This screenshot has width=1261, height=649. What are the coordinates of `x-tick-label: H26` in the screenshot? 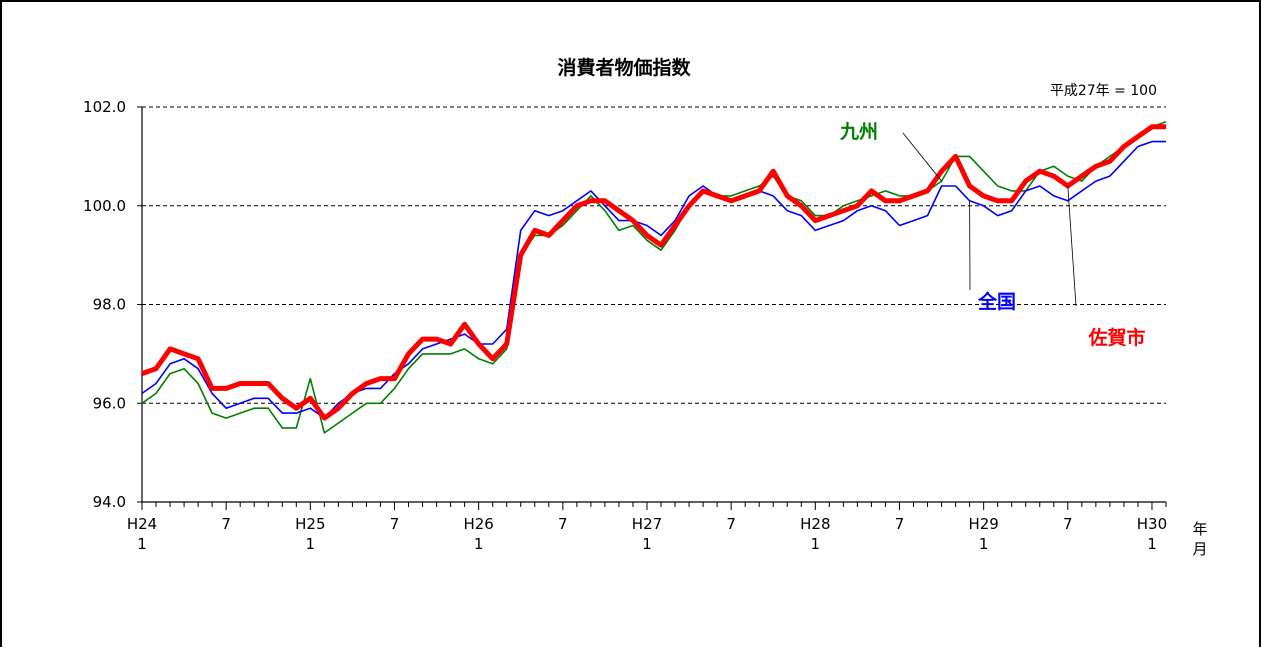 It's located at (478, 524).